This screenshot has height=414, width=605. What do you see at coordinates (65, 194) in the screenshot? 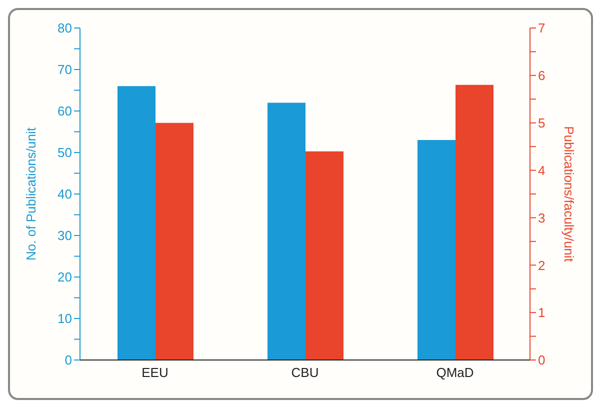
I see `y-tick-label: 40` at bounding box center [65, 194].